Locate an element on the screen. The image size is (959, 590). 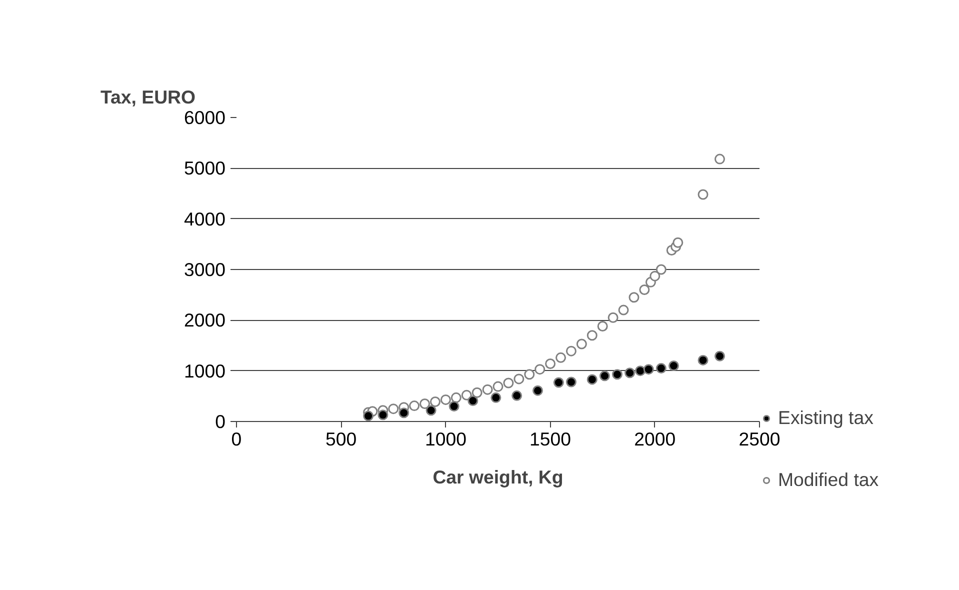
y-tick-label: 4000 is located at coordinates (205, 219).